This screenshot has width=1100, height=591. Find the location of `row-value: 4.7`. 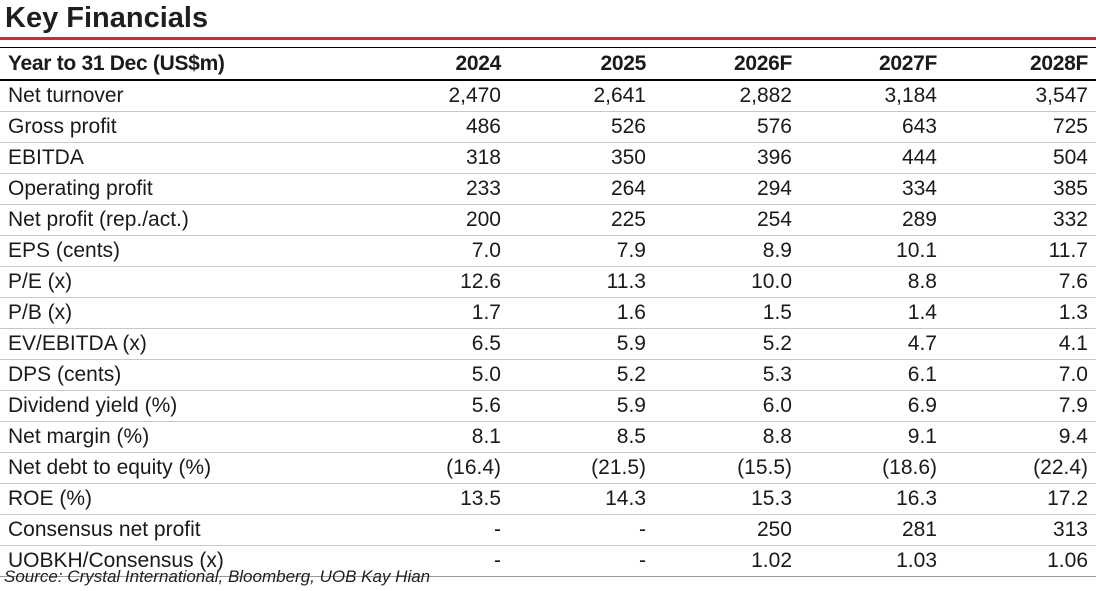

row-value: 4.7 is located at coordinates (874, 344).